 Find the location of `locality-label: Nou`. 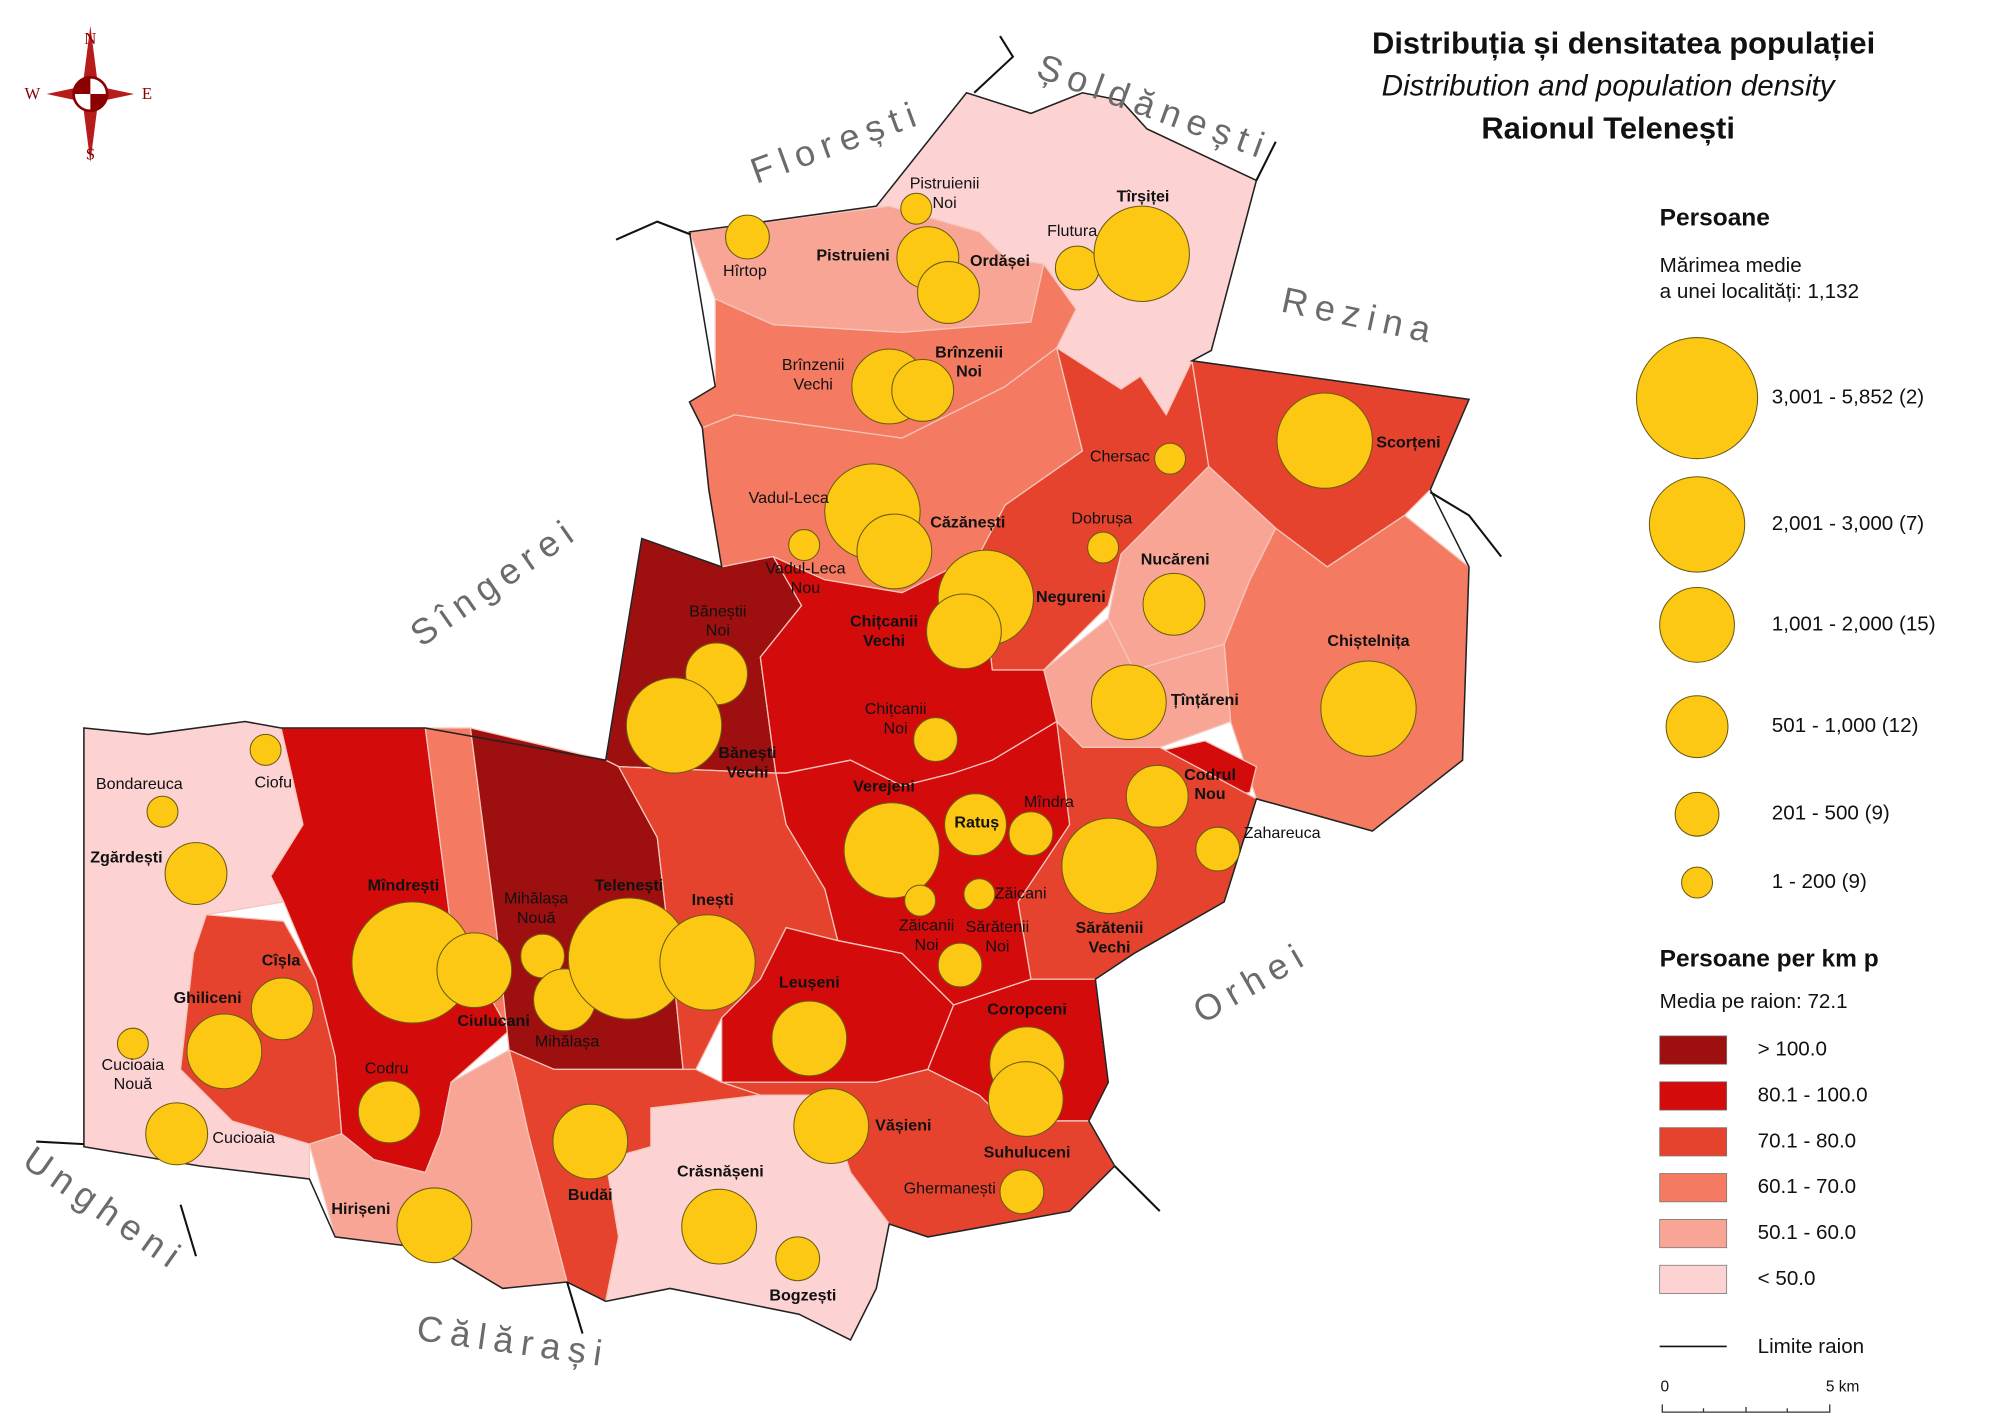

locality-label: Nou is located at coordinates (1209, 794).